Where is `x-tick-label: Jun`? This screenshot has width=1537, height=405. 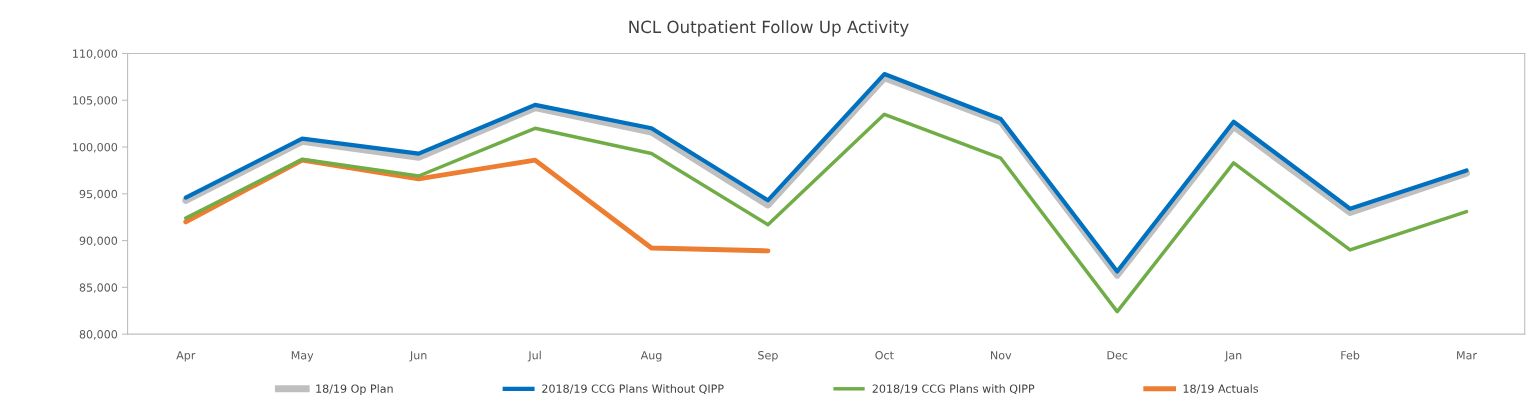 x-tick-label: Jun is located at coordinates (418, 356).